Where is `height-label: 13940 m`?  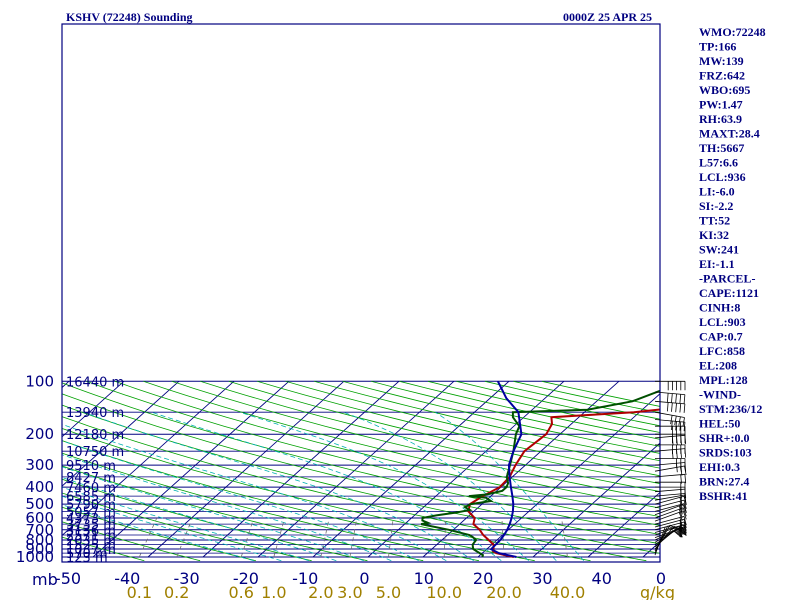 height-label: 13940 m is located at coordinates (95, 413).